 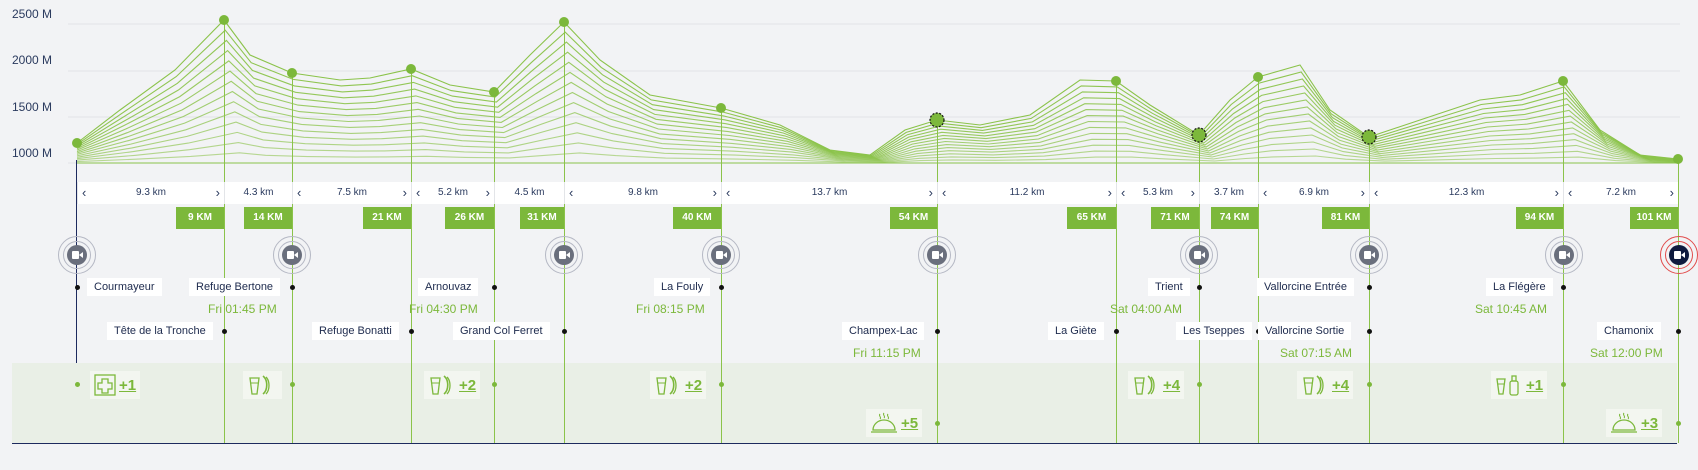 I want to click on km-marker: 94 KM, so click(x=1539, y=218).